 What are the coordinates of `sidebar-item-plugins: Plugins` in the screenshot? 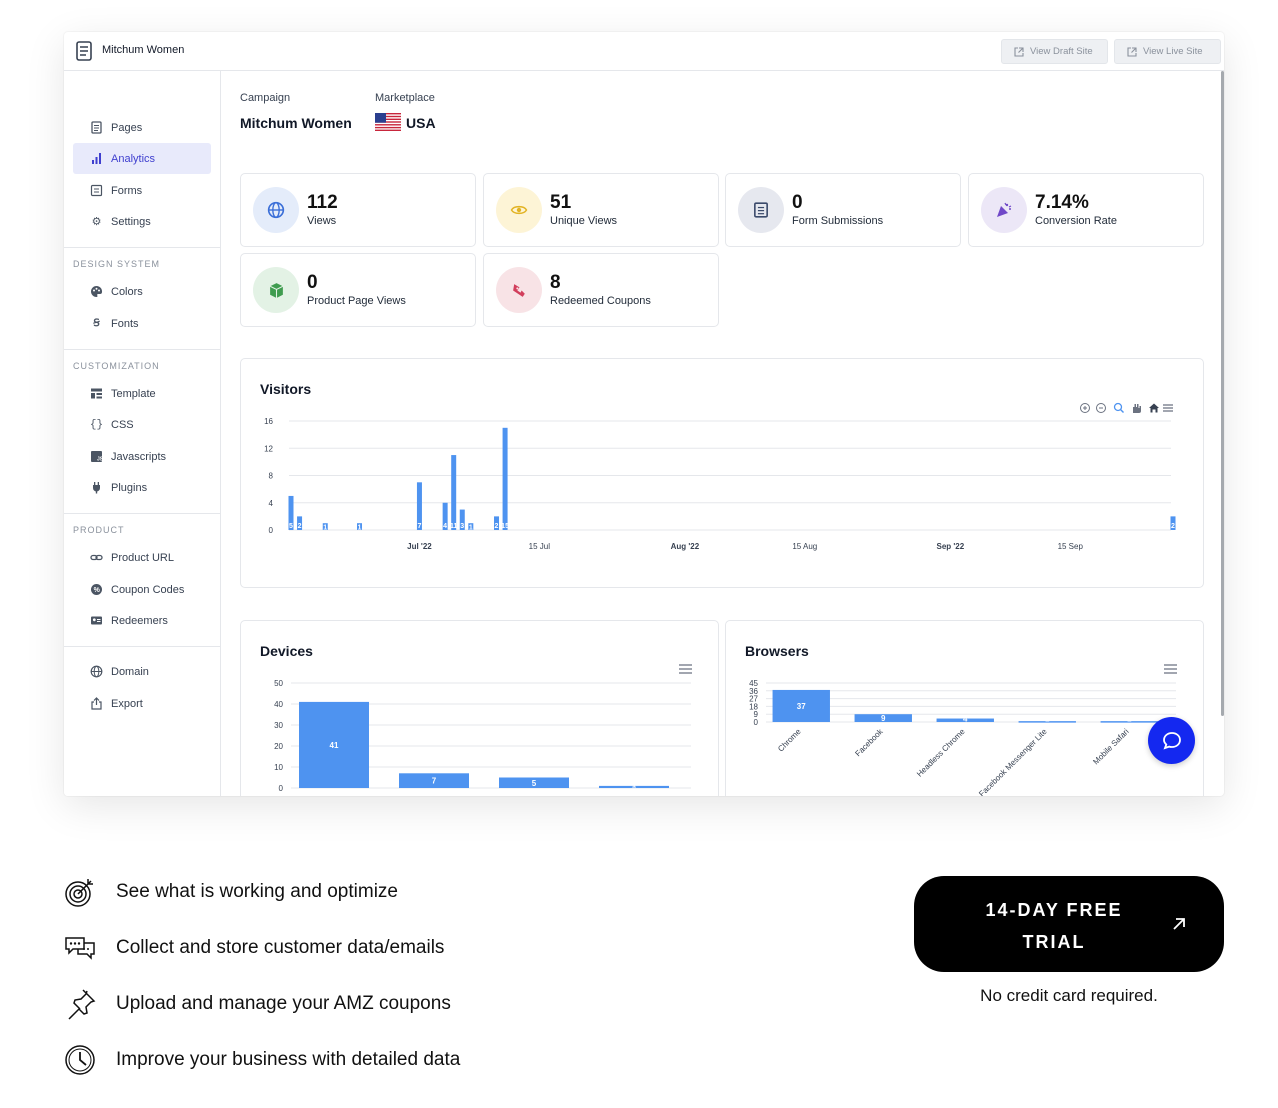 It's located at (142, 487).